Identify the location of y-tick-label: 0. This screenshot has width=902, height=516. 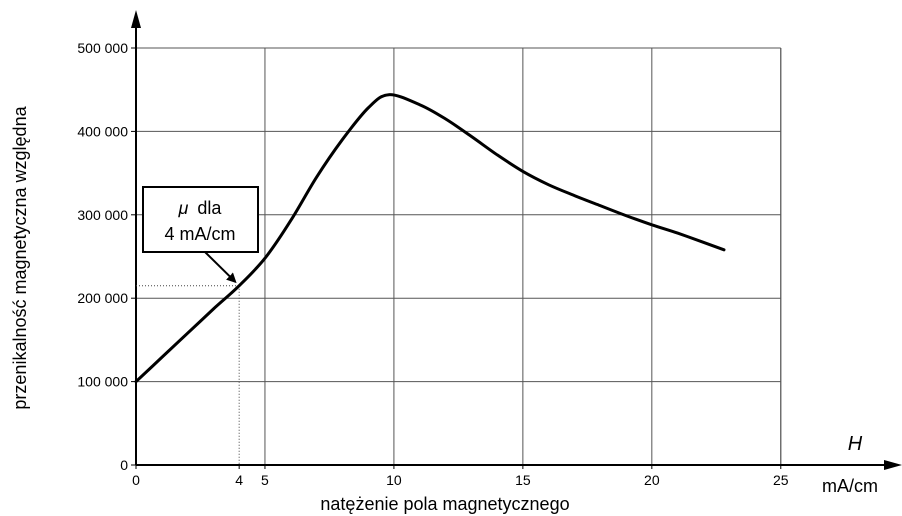
(124, 465).